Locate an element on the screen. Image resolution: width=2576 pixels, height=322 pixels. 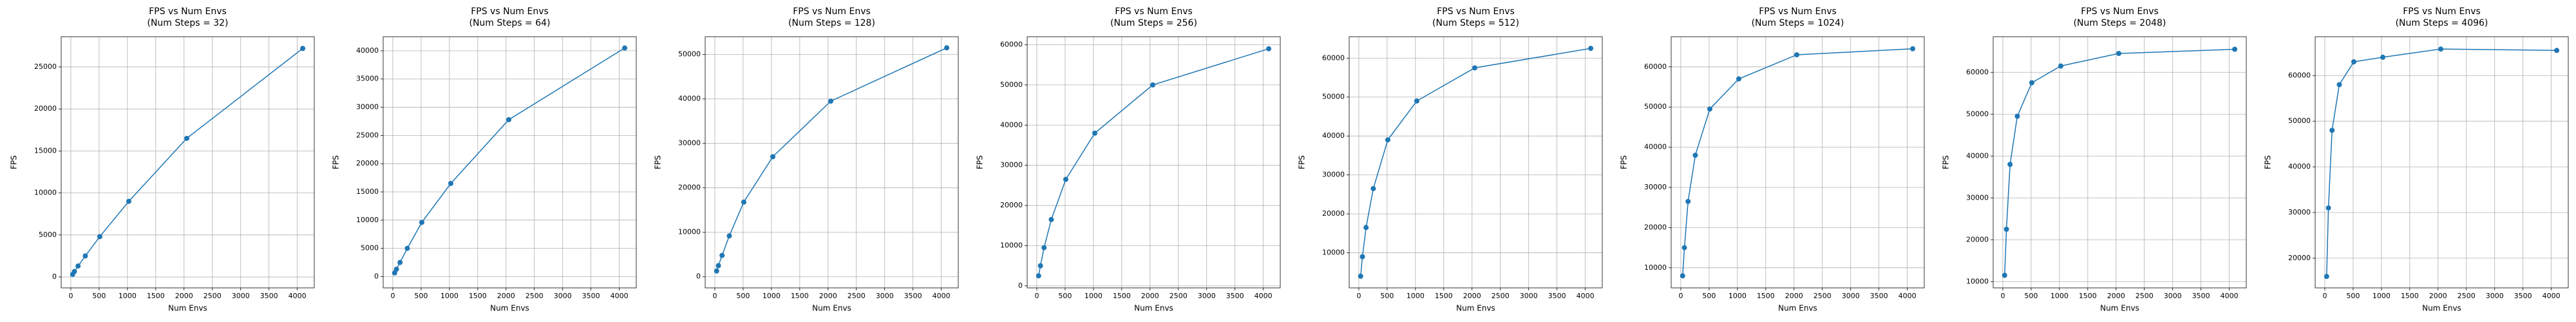
y-tick-label: 60000 is located at coordinates (1011, 44).